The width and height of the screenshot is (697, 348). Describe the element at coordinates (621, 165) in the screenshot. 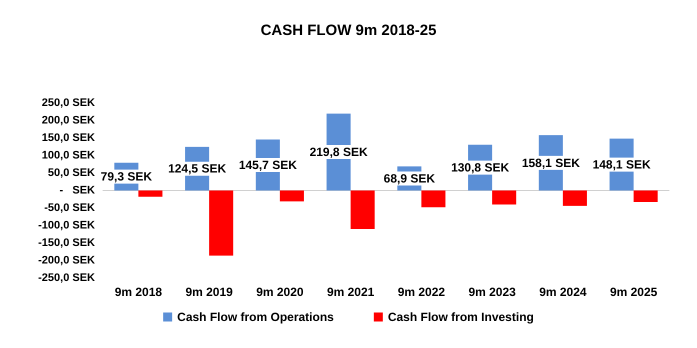

I see `data-label: 148,1 SEK` at that location.